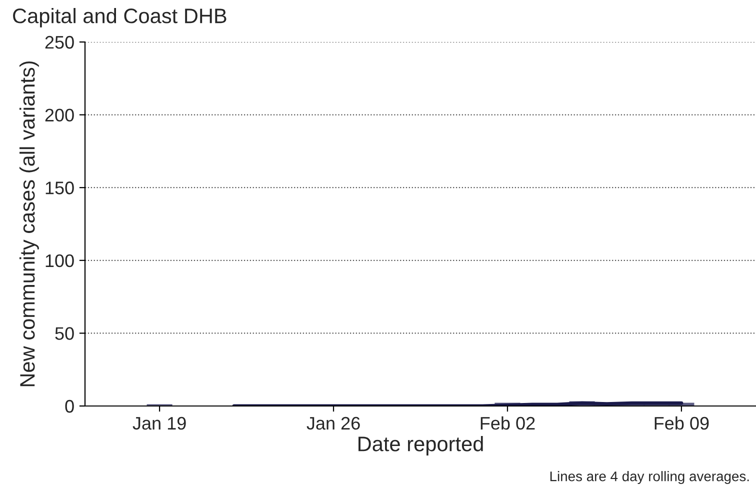 Image resolution: width=756 pixels, height=492 pixels. Describe the element at coordinates (59, 115) in the screenshot. I see `y-tick-label: 200` at that location.